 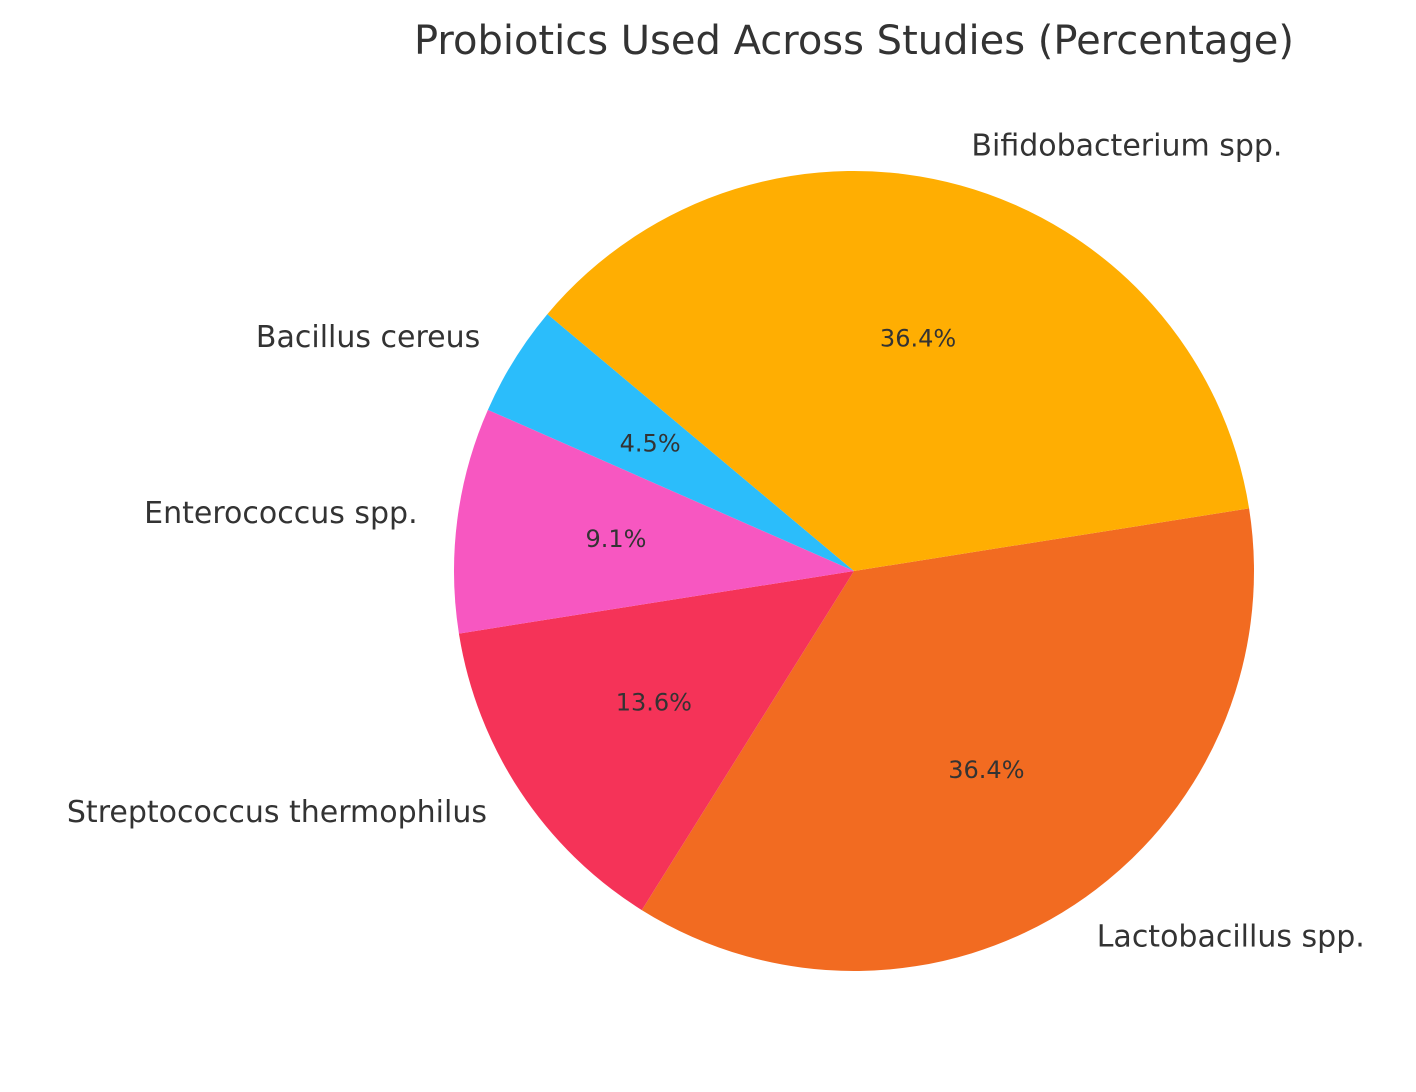 What do you see at coordinates (1231, 936) in the screenshot?
I see `slice-label-lactobacillus-spp: Lactobacillus spp.` at bounding box center [1231, 936].